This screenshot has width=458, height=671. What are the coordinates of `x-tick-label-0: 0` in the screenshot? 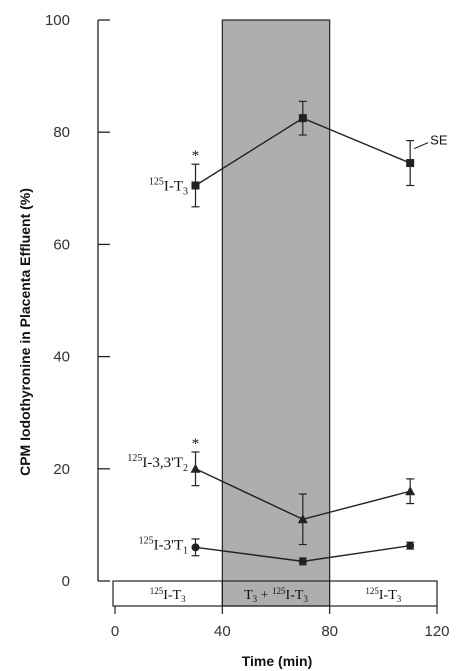 It's located at (115, 631).